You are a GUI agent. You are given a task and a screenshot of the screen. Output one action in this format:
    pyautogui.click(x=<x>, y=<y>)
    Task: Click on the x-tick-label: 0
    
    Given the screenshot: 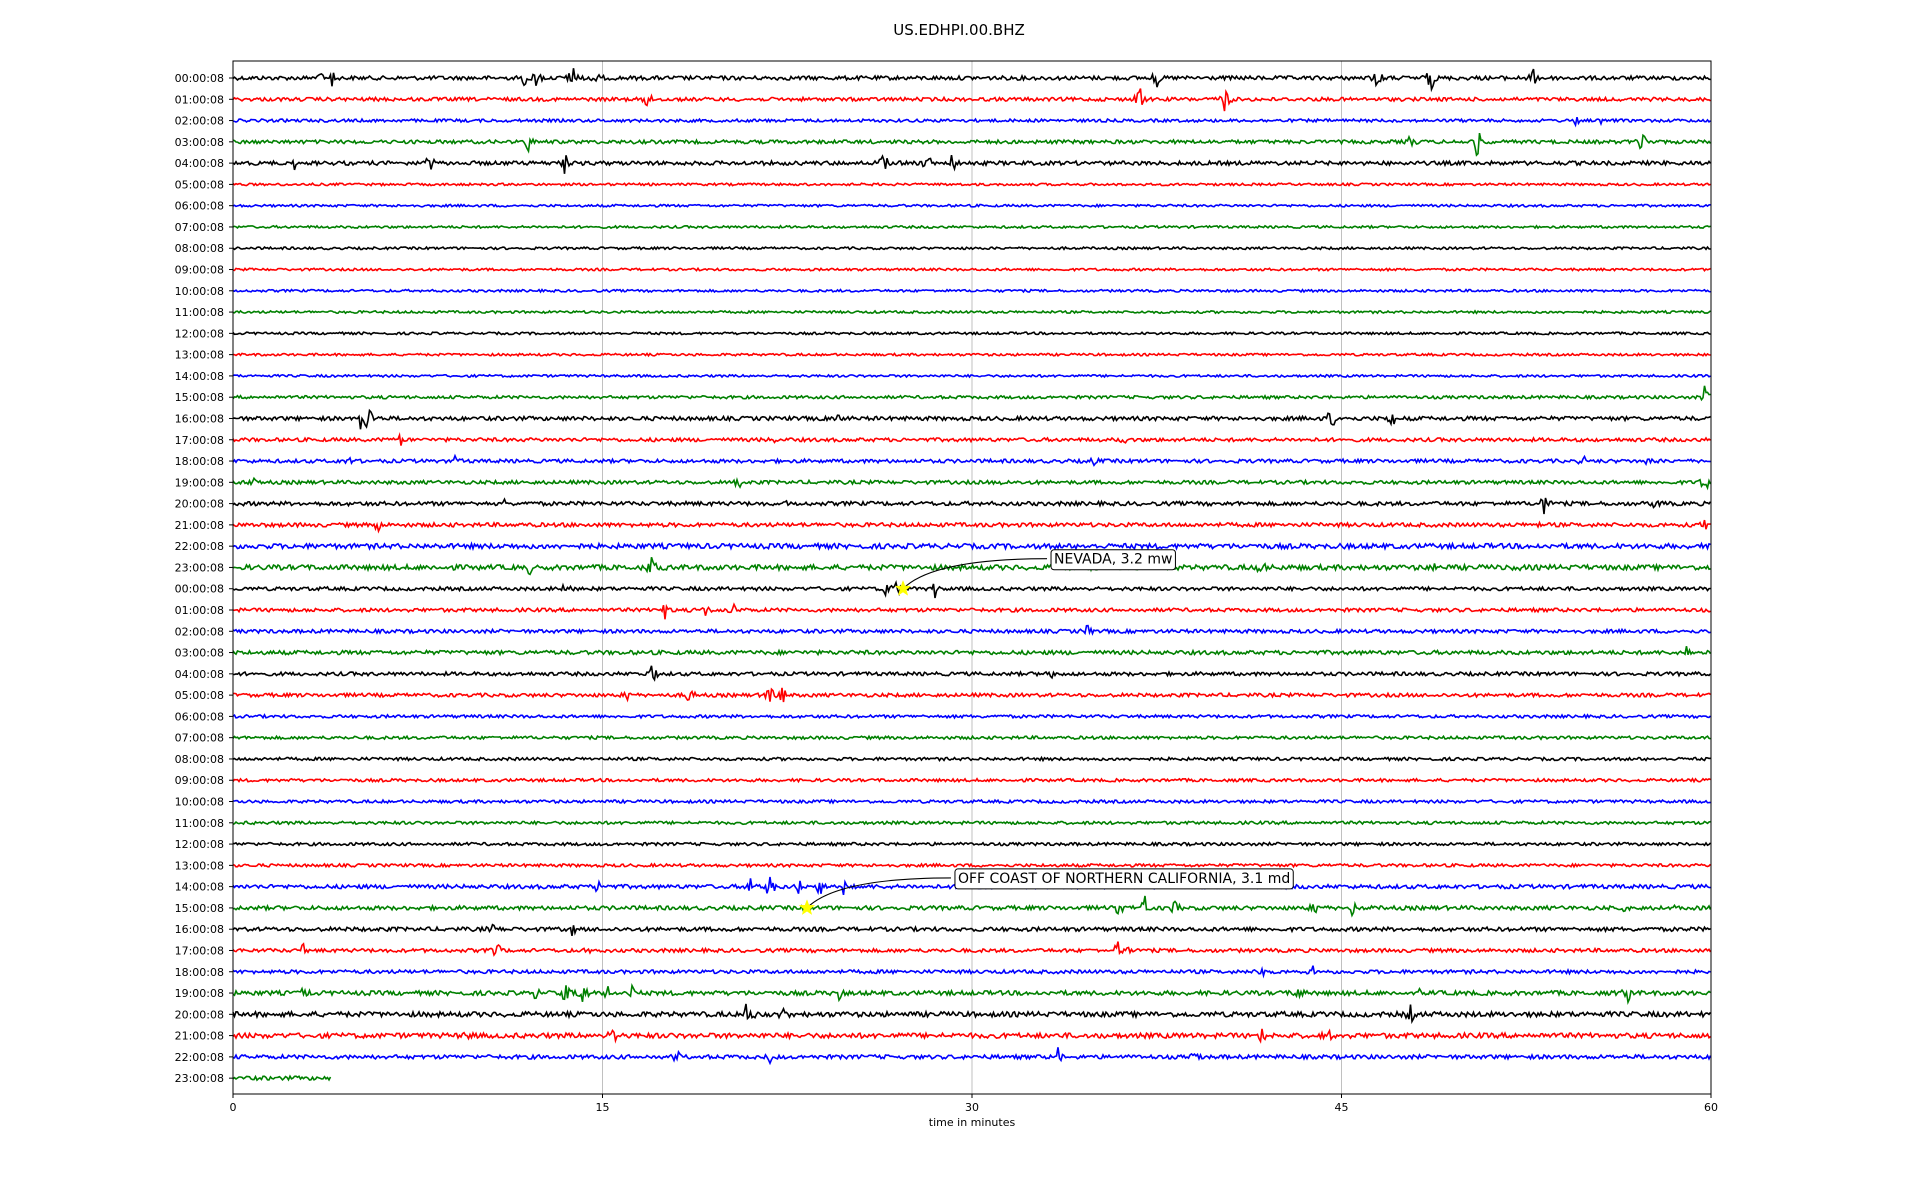 What is the action you would take?
    pyautogui.click(x=233, y=1107)
    